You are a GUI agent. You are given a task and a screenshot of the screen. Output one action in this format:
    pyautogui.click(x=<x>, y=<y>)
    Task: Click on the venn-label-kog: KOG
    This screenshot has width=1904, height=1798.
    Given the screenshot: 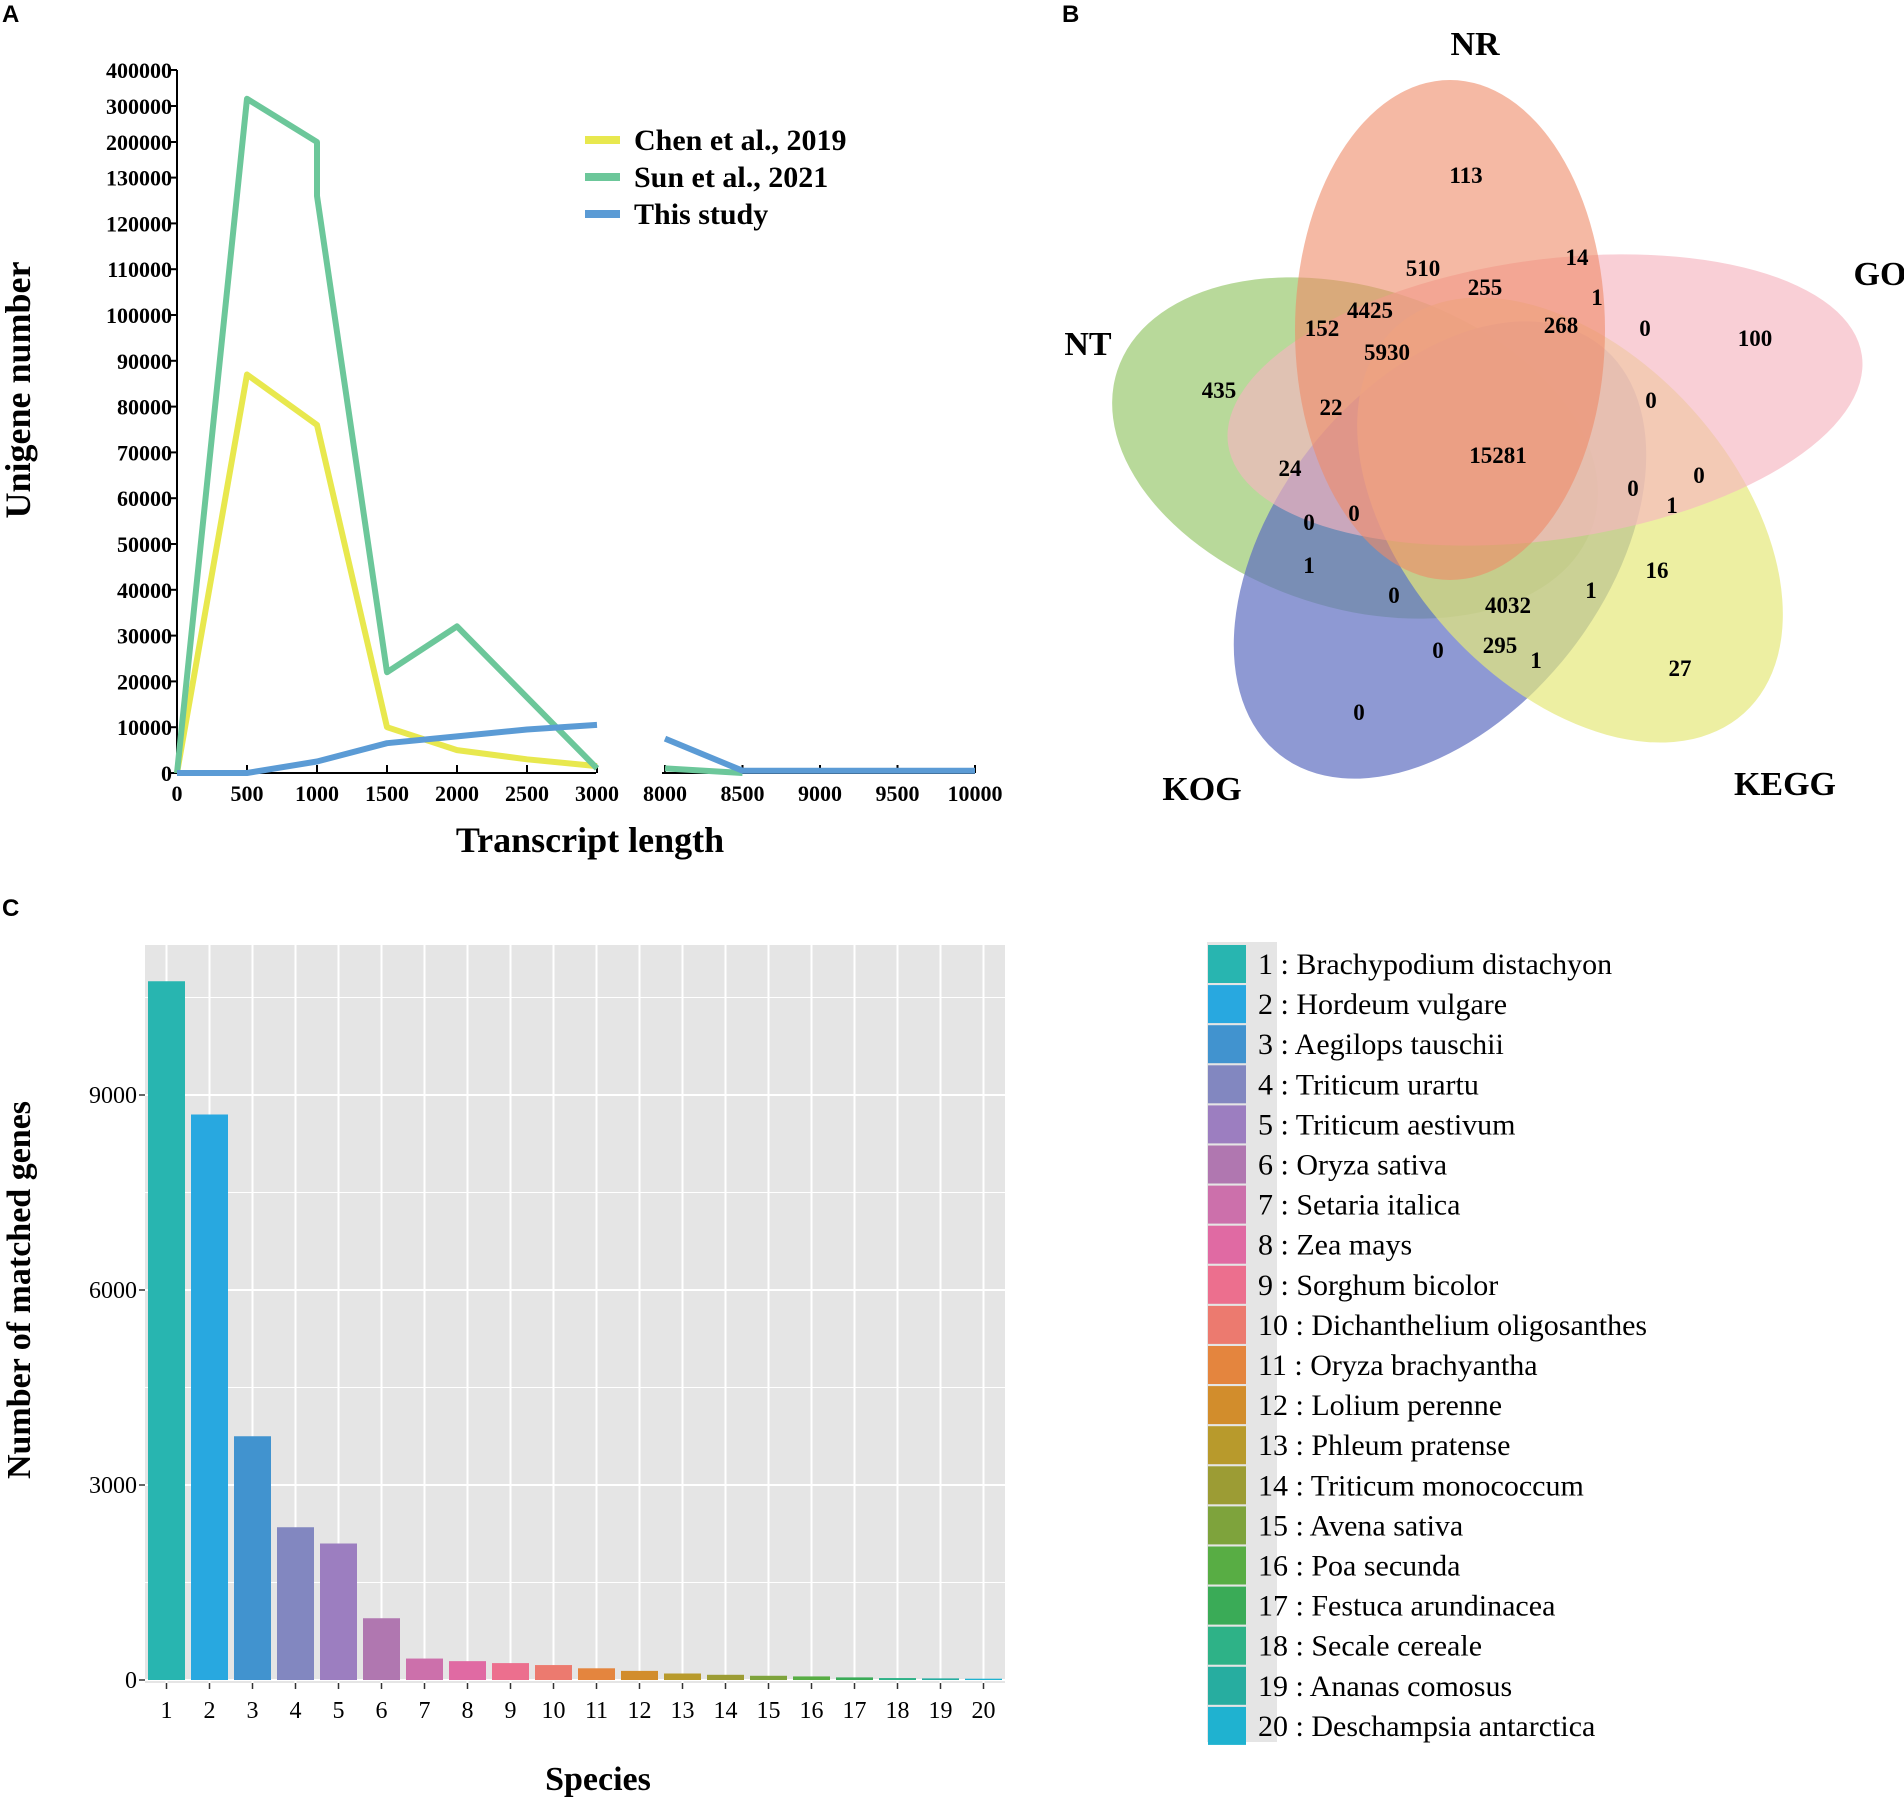 What is the action you would take?
    pyautogui.click(x=1201, y=789)
    